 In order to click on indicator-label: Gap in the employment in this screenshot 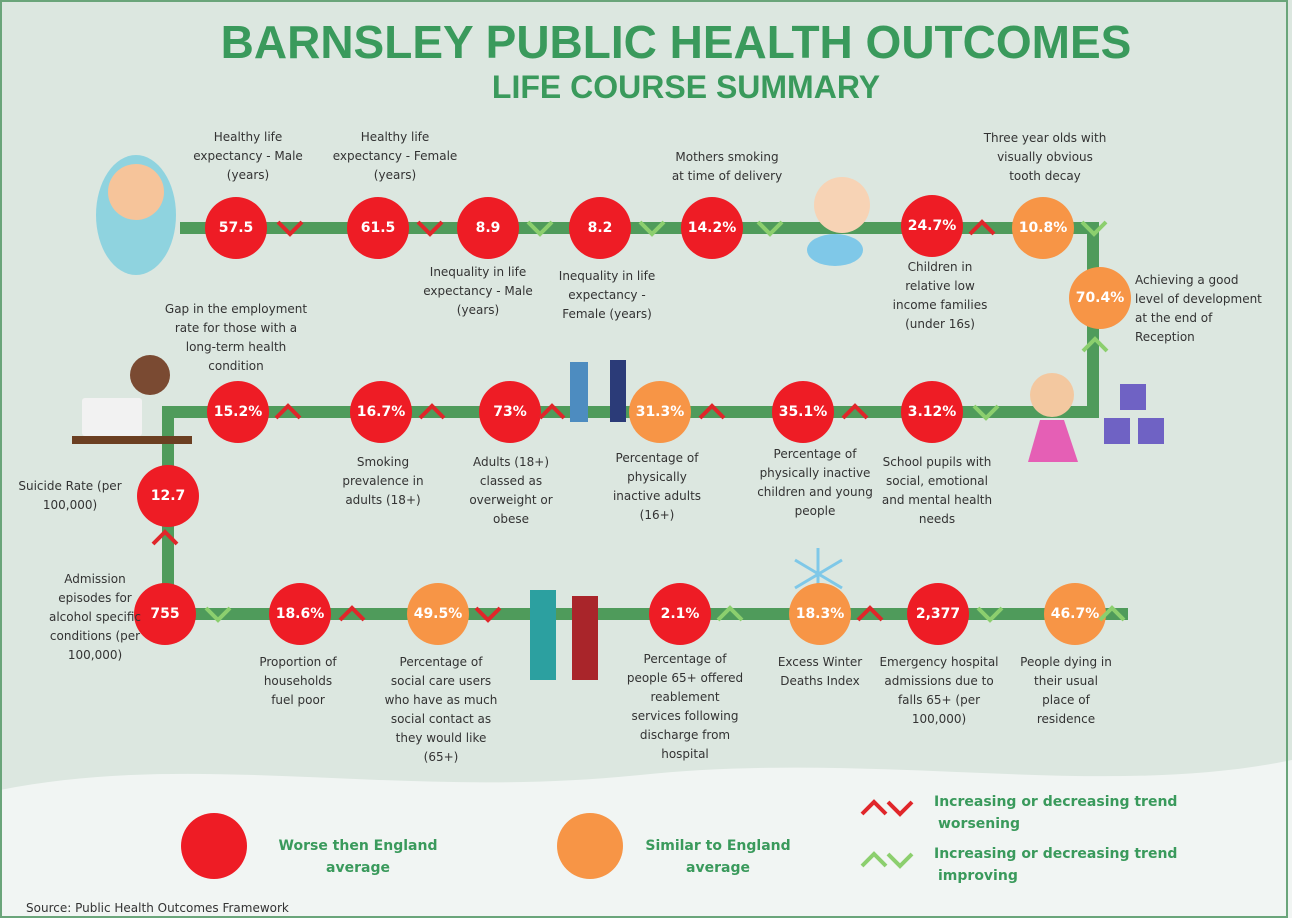, I will do `click(236, 309)`.